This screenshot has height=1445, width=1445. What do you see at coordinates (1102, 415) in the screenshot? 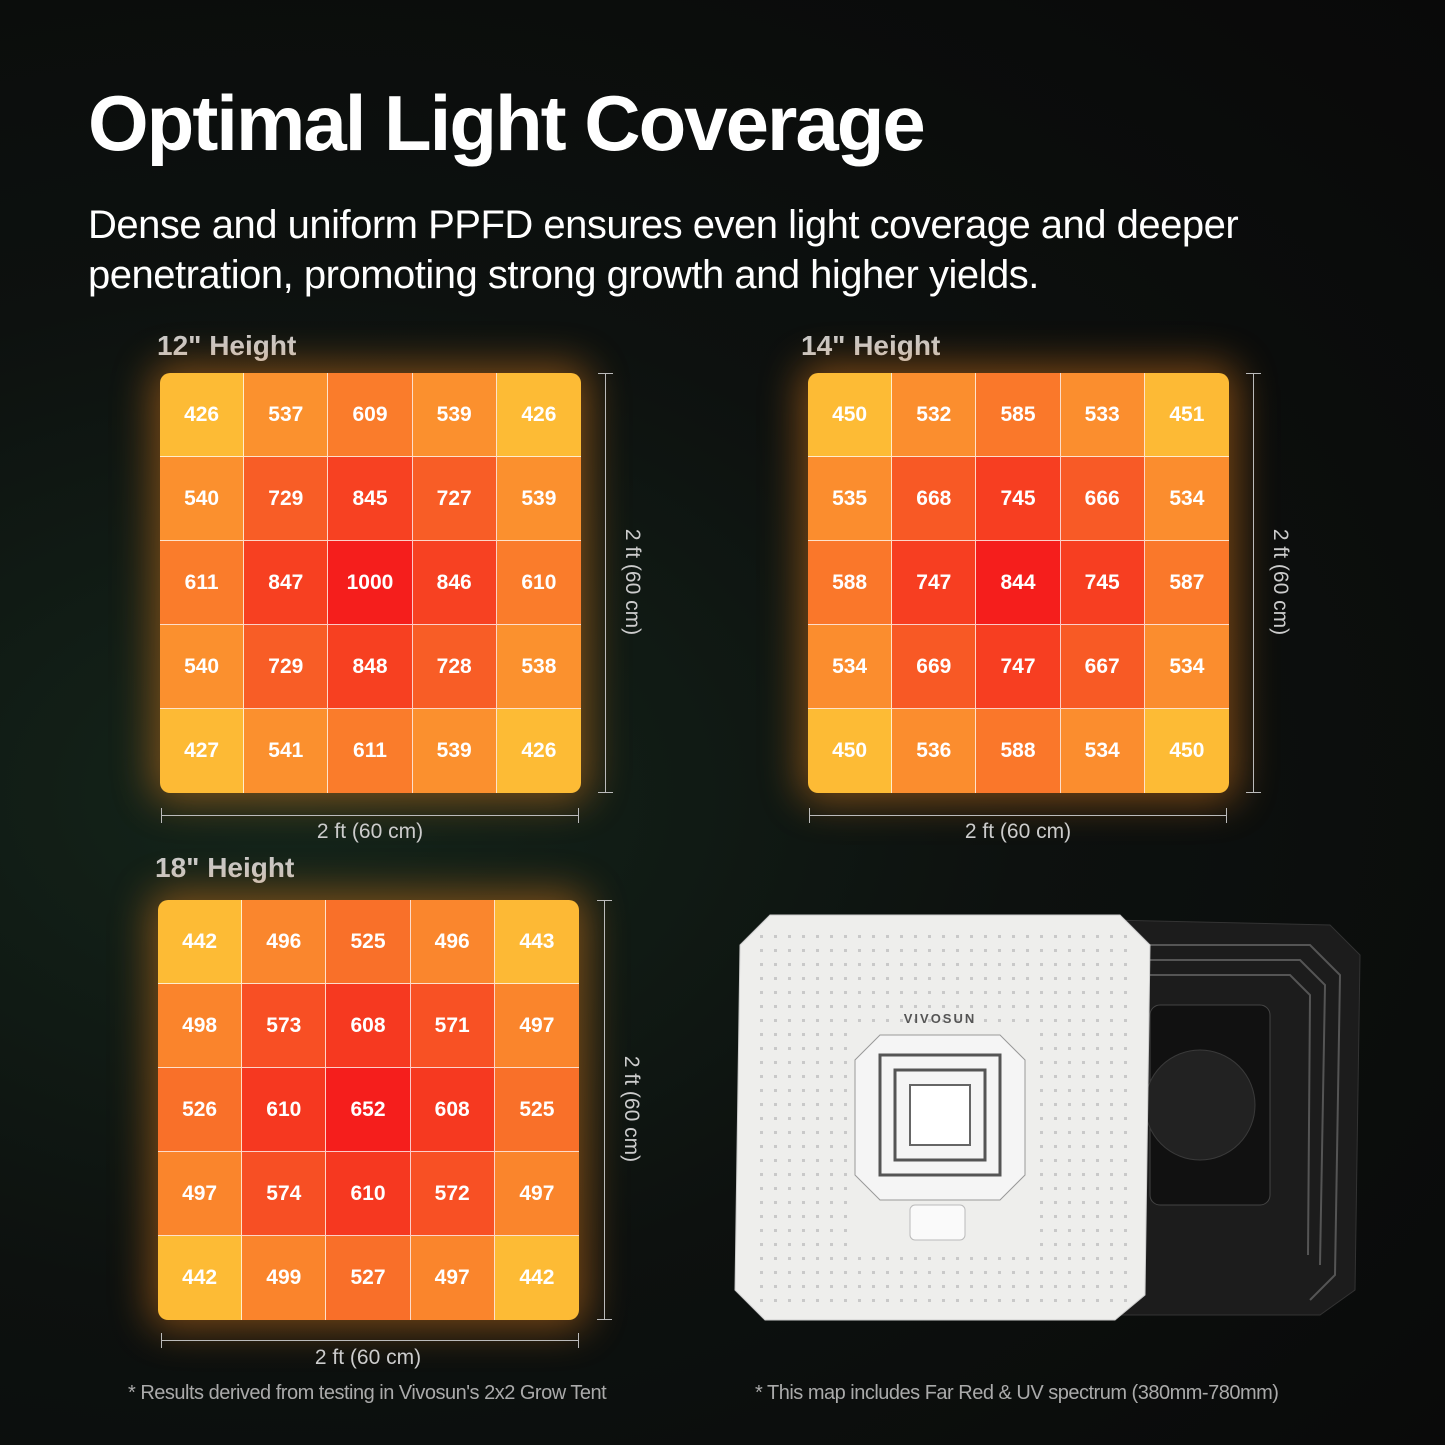
I see `heatmap-cell: 533` at bounding box center [1102, 415].